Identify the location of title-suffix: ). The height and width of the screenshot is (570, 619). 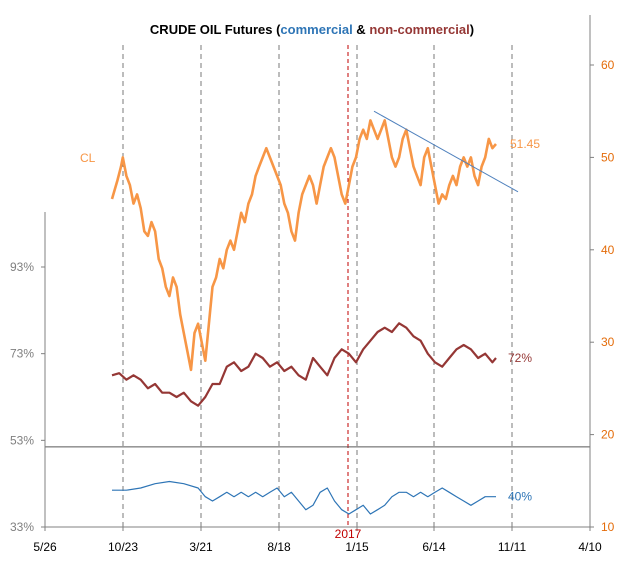
(472, 29).